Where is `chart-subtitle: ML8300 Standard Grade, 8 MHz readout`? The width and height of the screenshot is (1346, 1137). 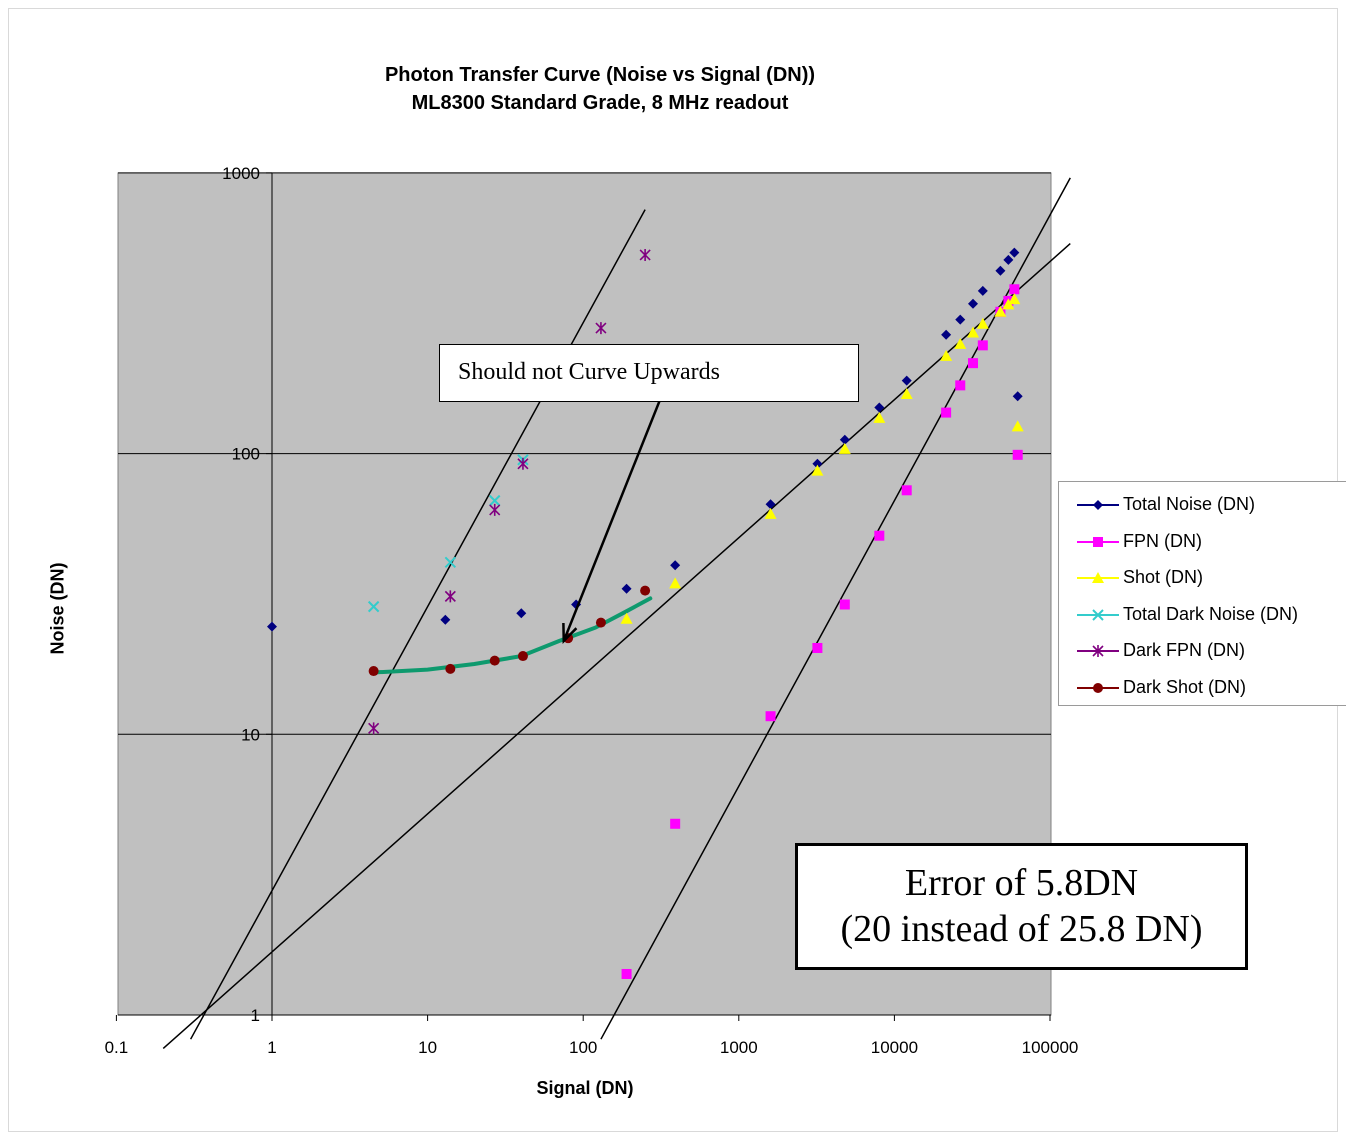 chart-subtitle: ML8300 Standard Grade, 8 MHz readout is located at coordinates (600, 103).